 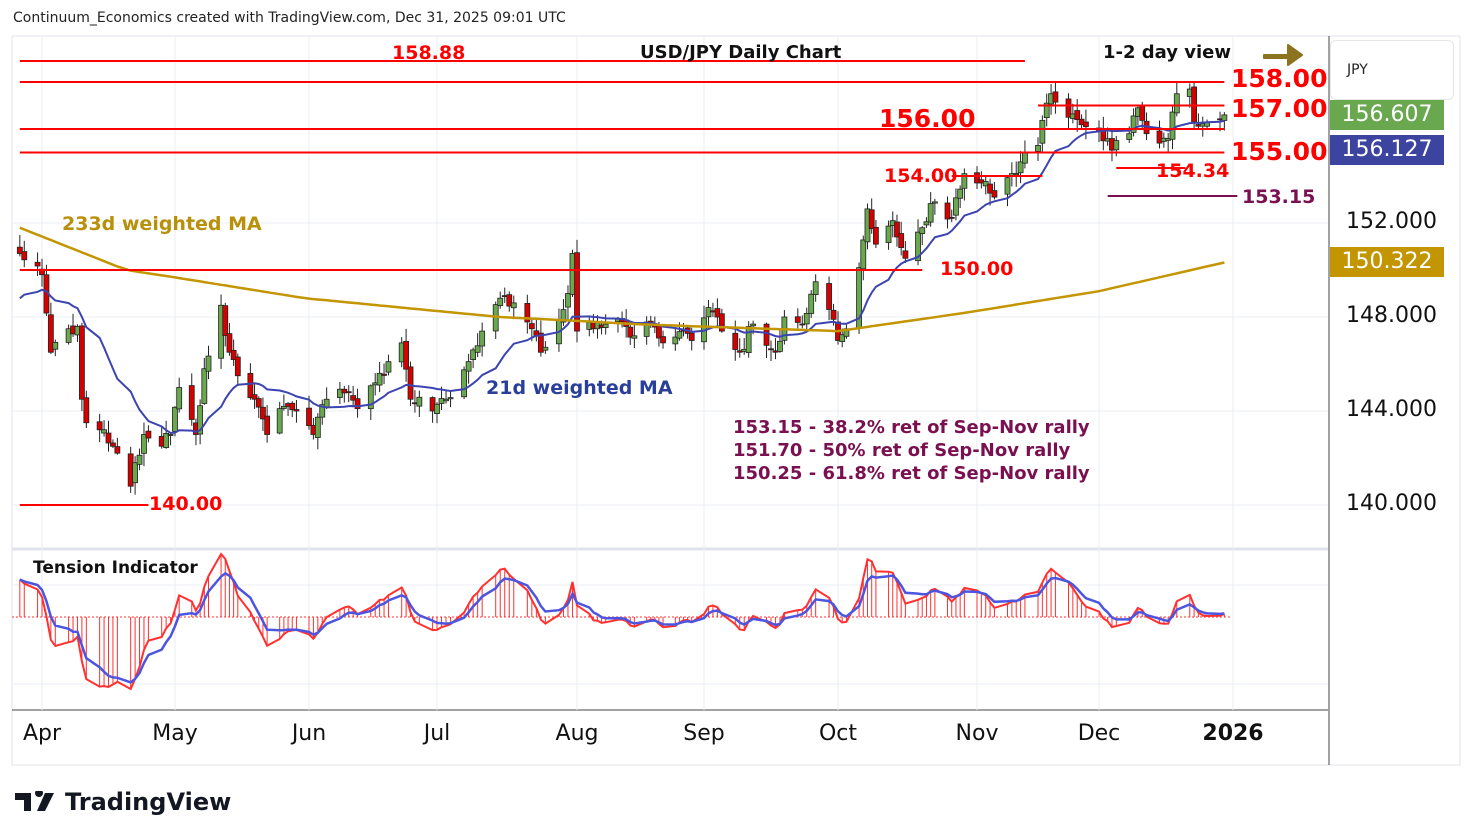 What do you see at coordinates (115, 568) in the screenshot?
I see `indicator-title: Tension Indicator` at bounding box center [115, 568].